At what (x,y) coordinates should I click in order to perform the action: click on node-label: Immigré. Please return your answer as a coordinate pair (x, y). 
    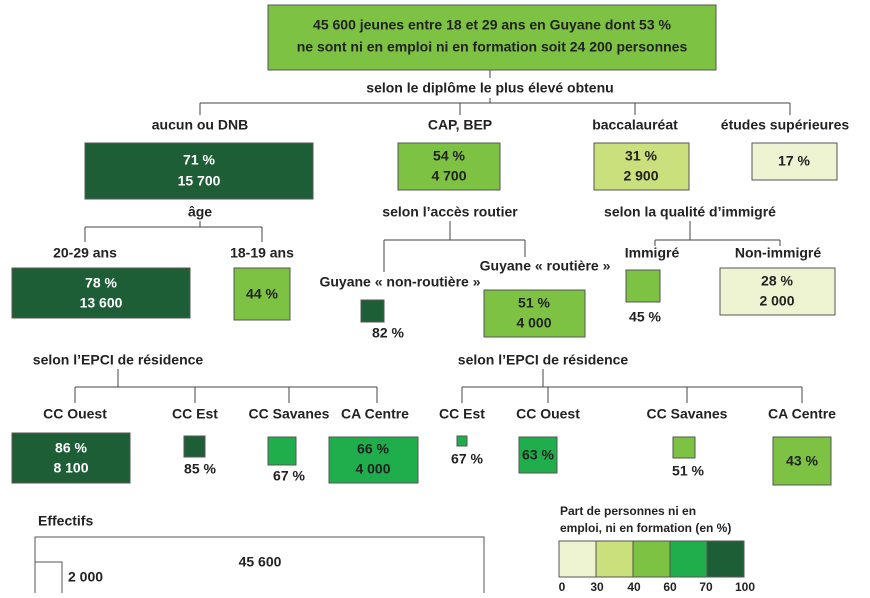
    Looking at the image, I should click on (652, 253).